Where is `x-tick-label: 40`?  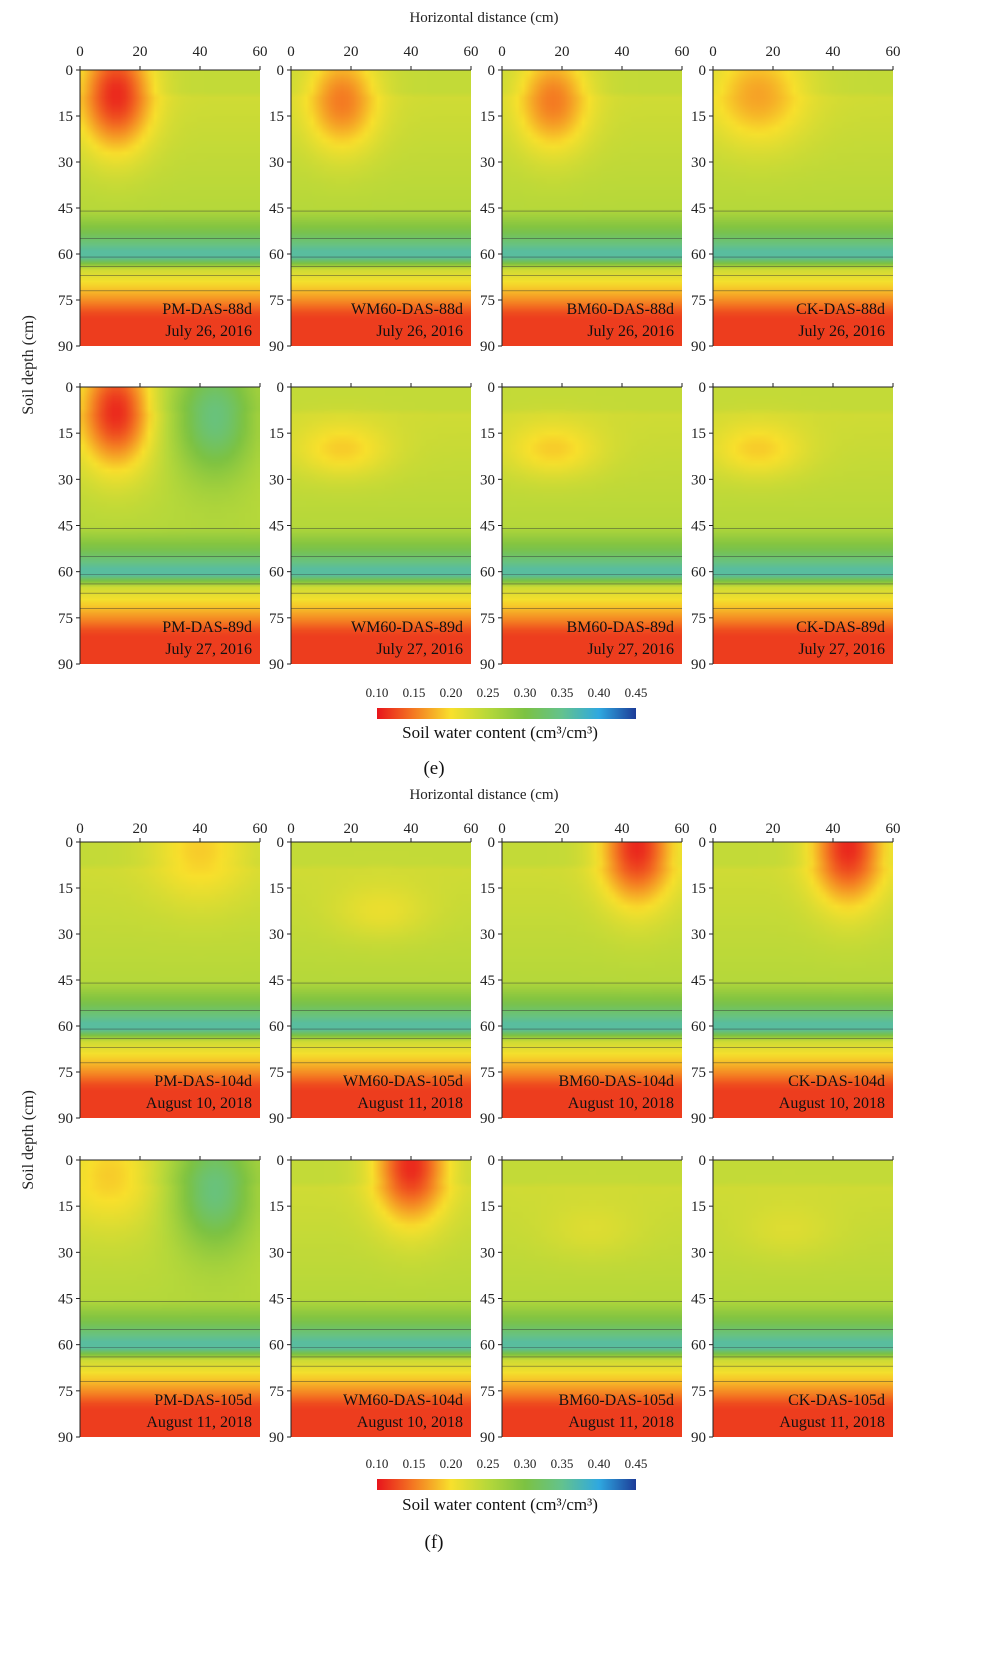
x-tick-label: 40 is located at coordinates (833, 829).